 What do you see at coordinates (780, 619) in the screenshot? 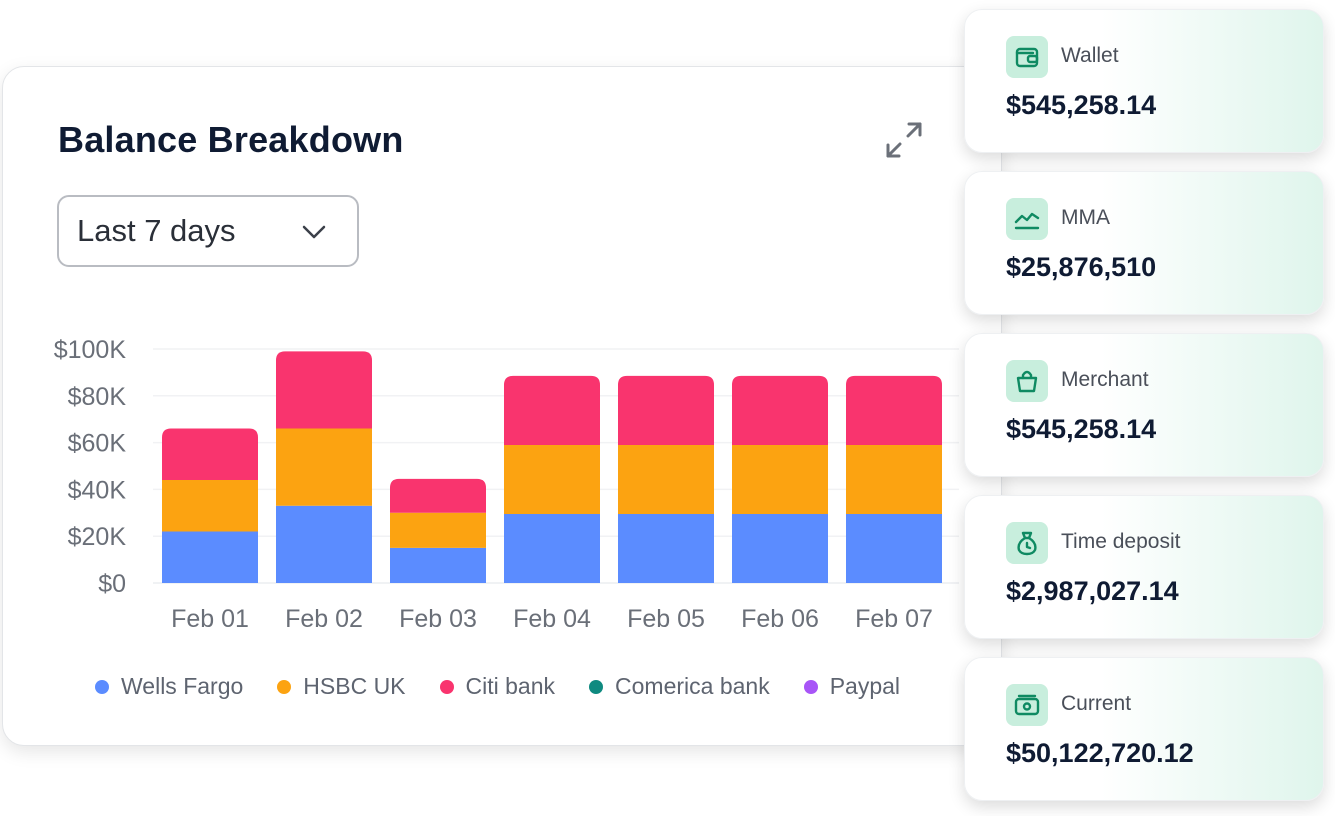
I see `x-tick-label: Feb 06` at bounding box center [780, 619].